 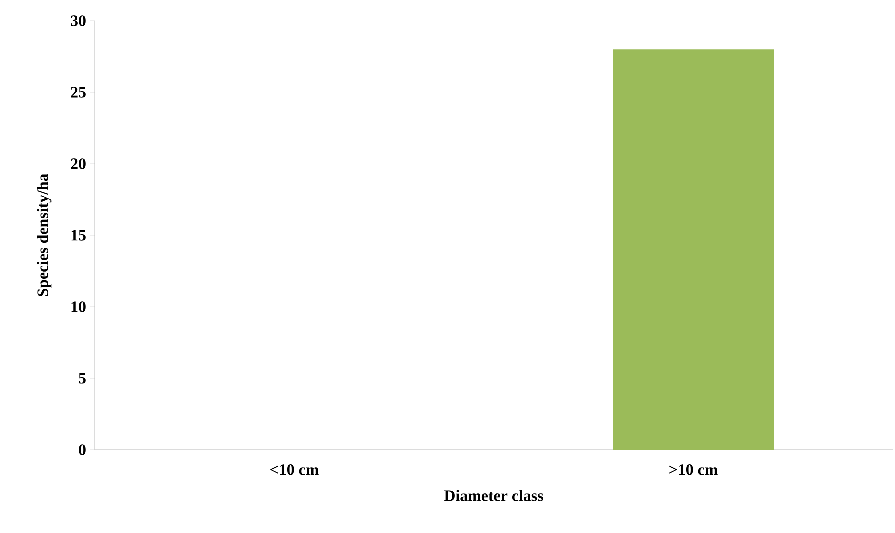 What do you see at coordinates (78, 164) in the screenshot?
I see `y-tick-label: 20` at bounding box center [78, 164].